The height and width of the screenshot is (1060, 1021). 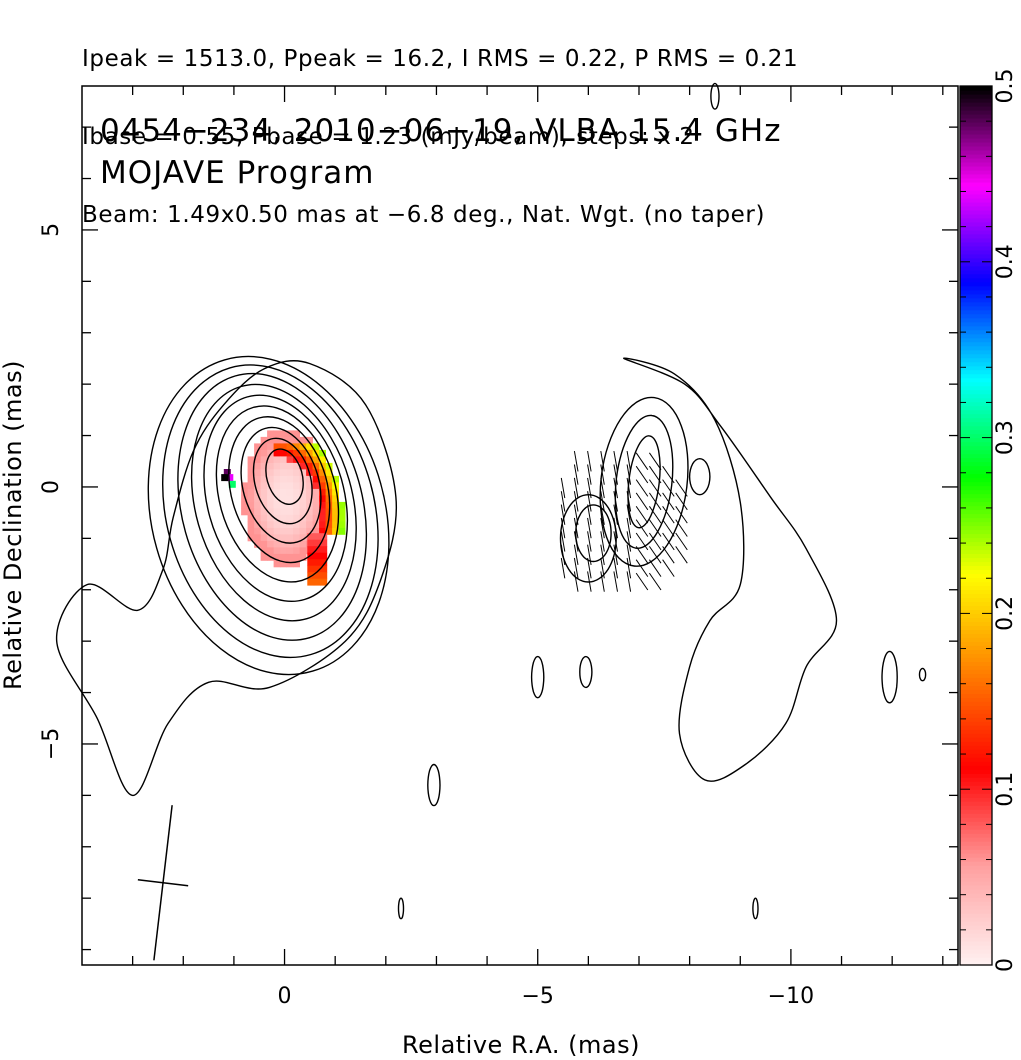 What do you see at coordinates (51, 230) in the screenshot?
I see `y-tick-label: 5` at bounding box center [51, 230].